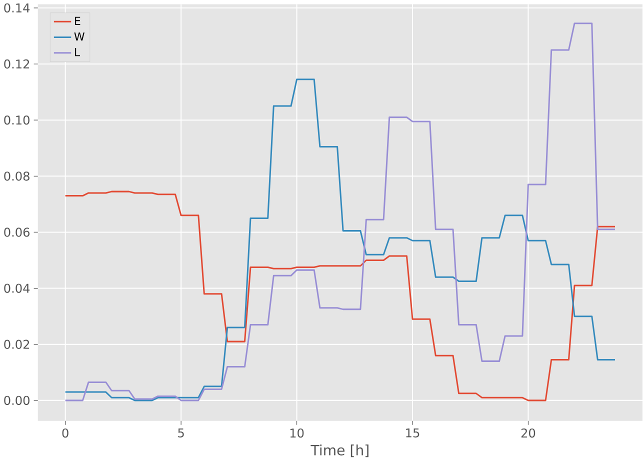 The width and height of the screenshot is (643, 460). What do you see at coordinates (339, 450) in the screenshot?
I see `x-axis-title: Time [h]` at bounding box center [339, 450].